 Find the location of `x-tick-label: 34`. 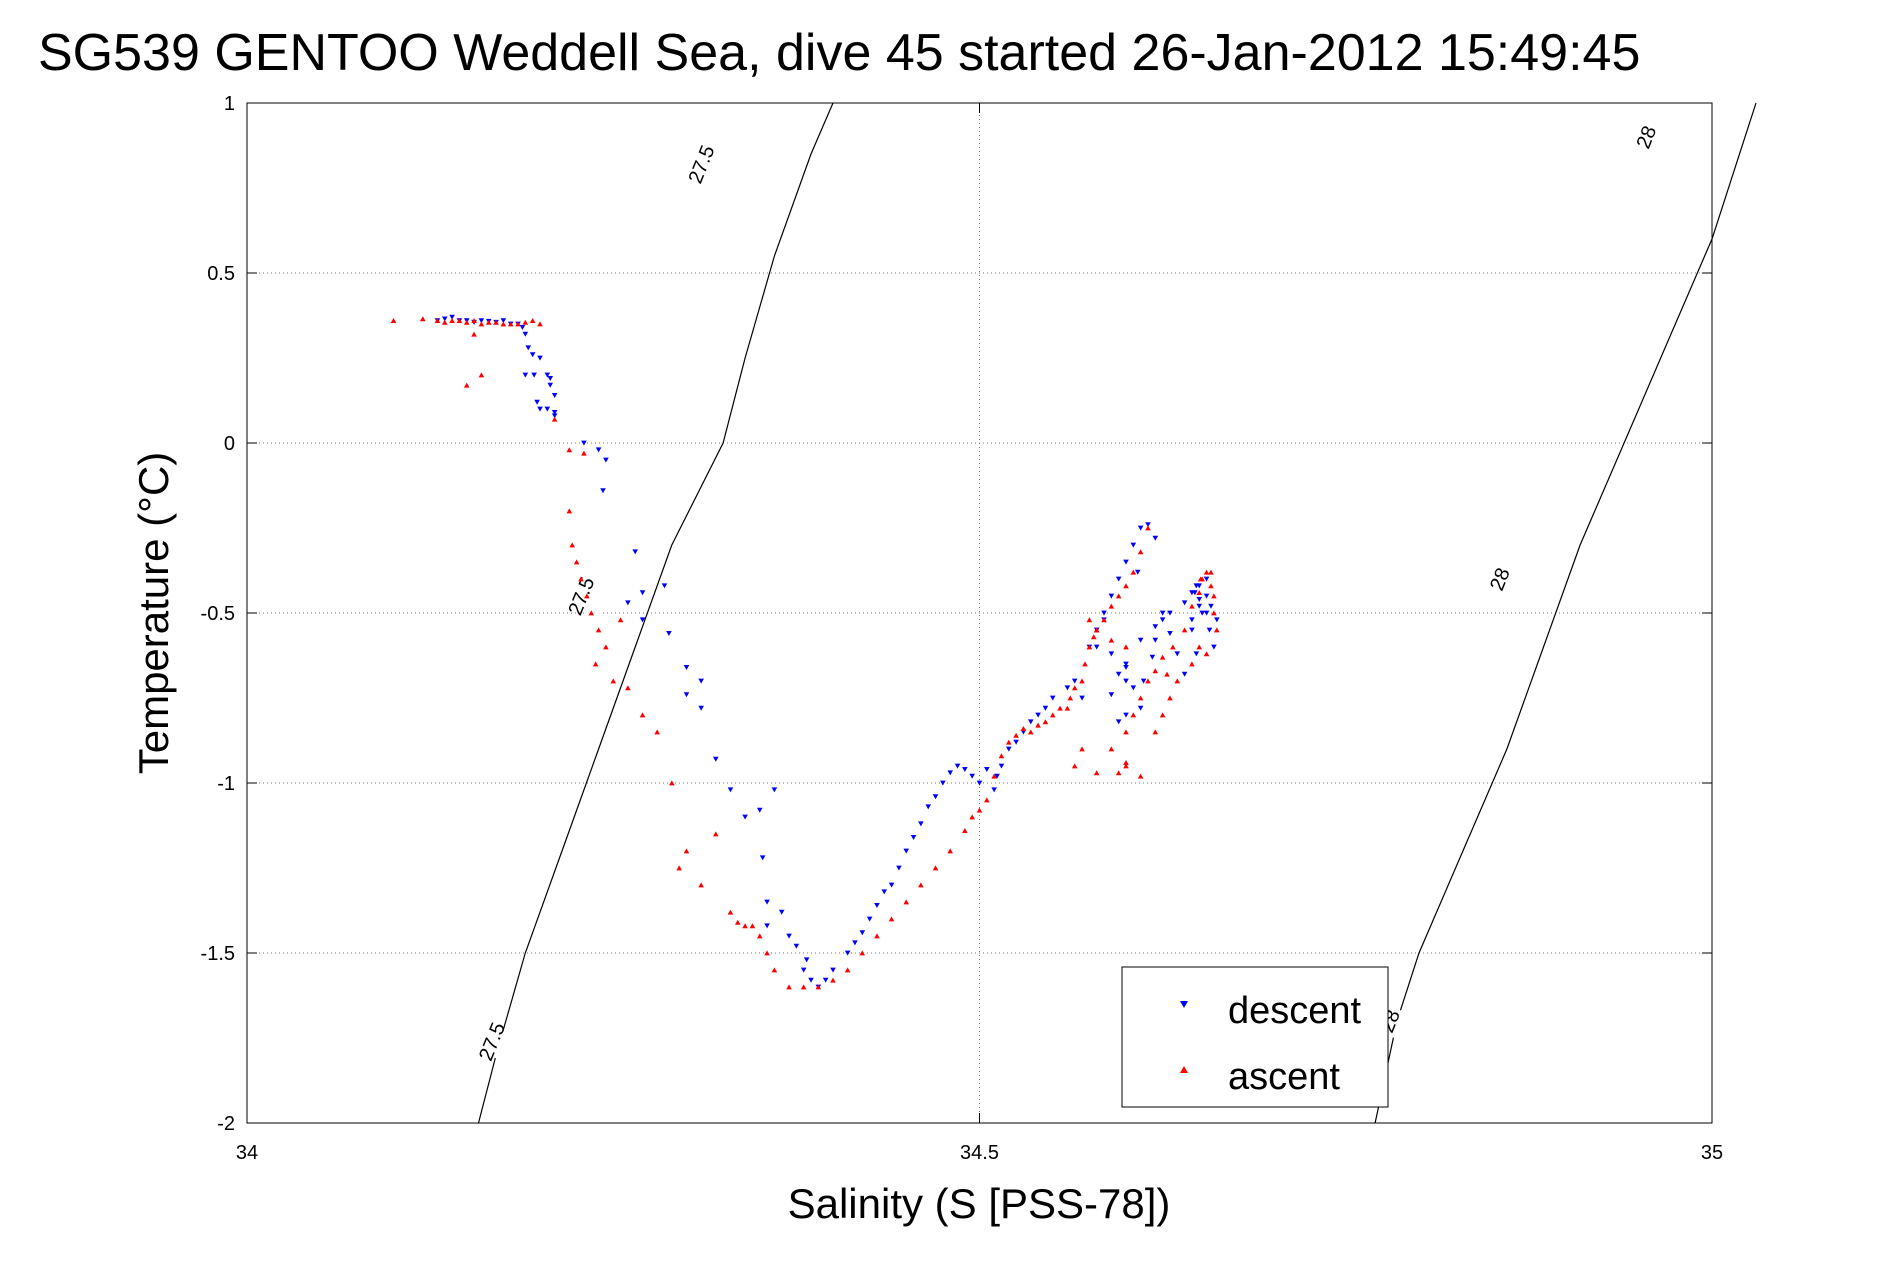

x-tick-label: 34 is located at coordinates (247, 1153).